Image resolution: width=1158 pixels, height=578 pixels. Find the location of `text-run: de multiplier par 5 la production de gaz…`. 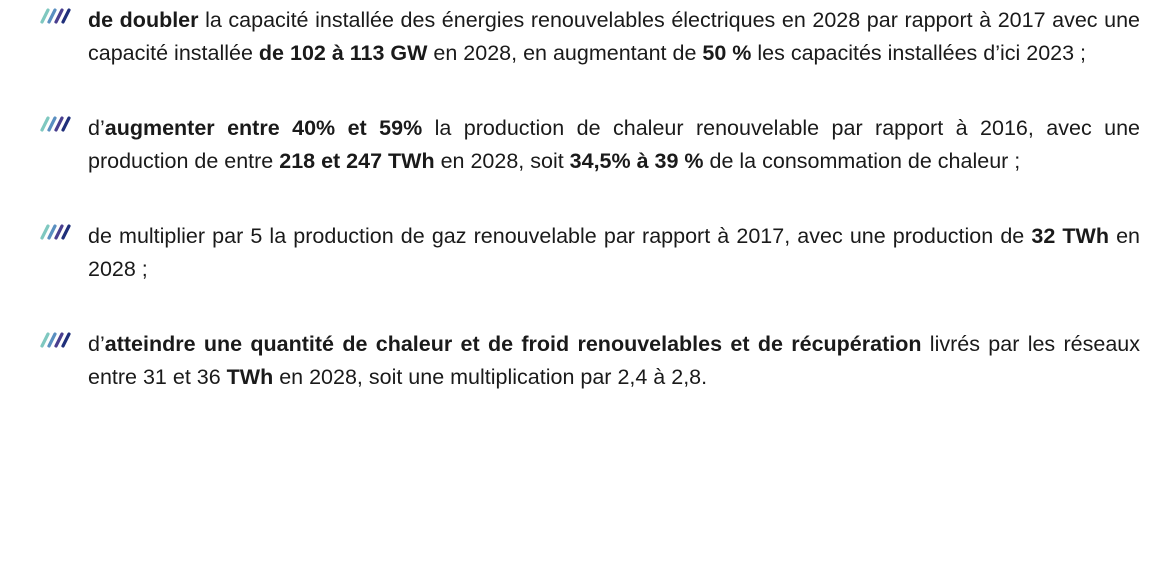

text-run: de multiplier par 5 la production de gaz… is located at coordinates (560, 236).